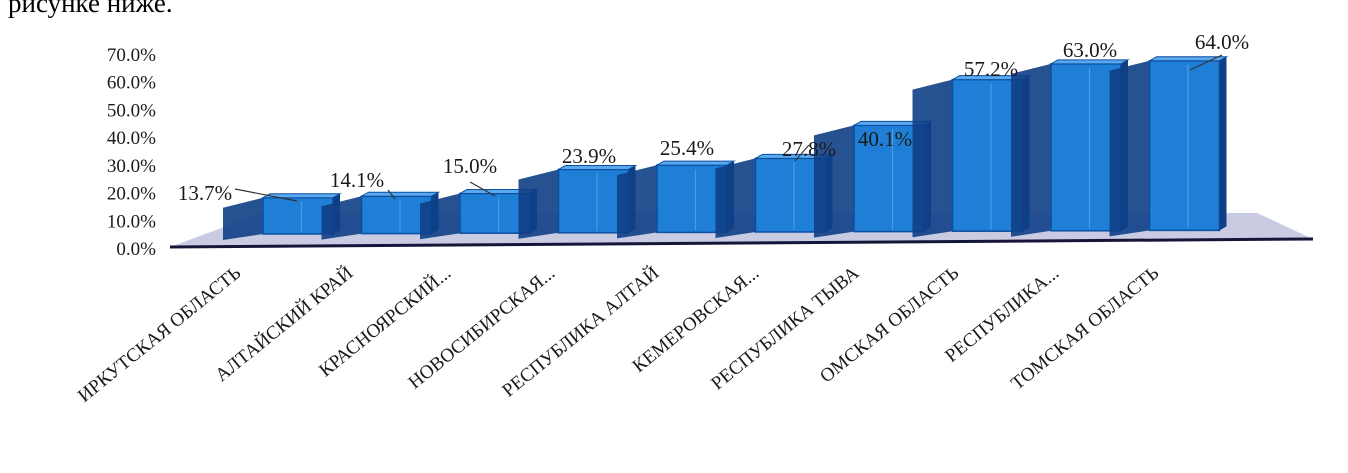 This screenshot has height=473, width=1348. I want to click on data-label: 27.8%, so click(809, 149).